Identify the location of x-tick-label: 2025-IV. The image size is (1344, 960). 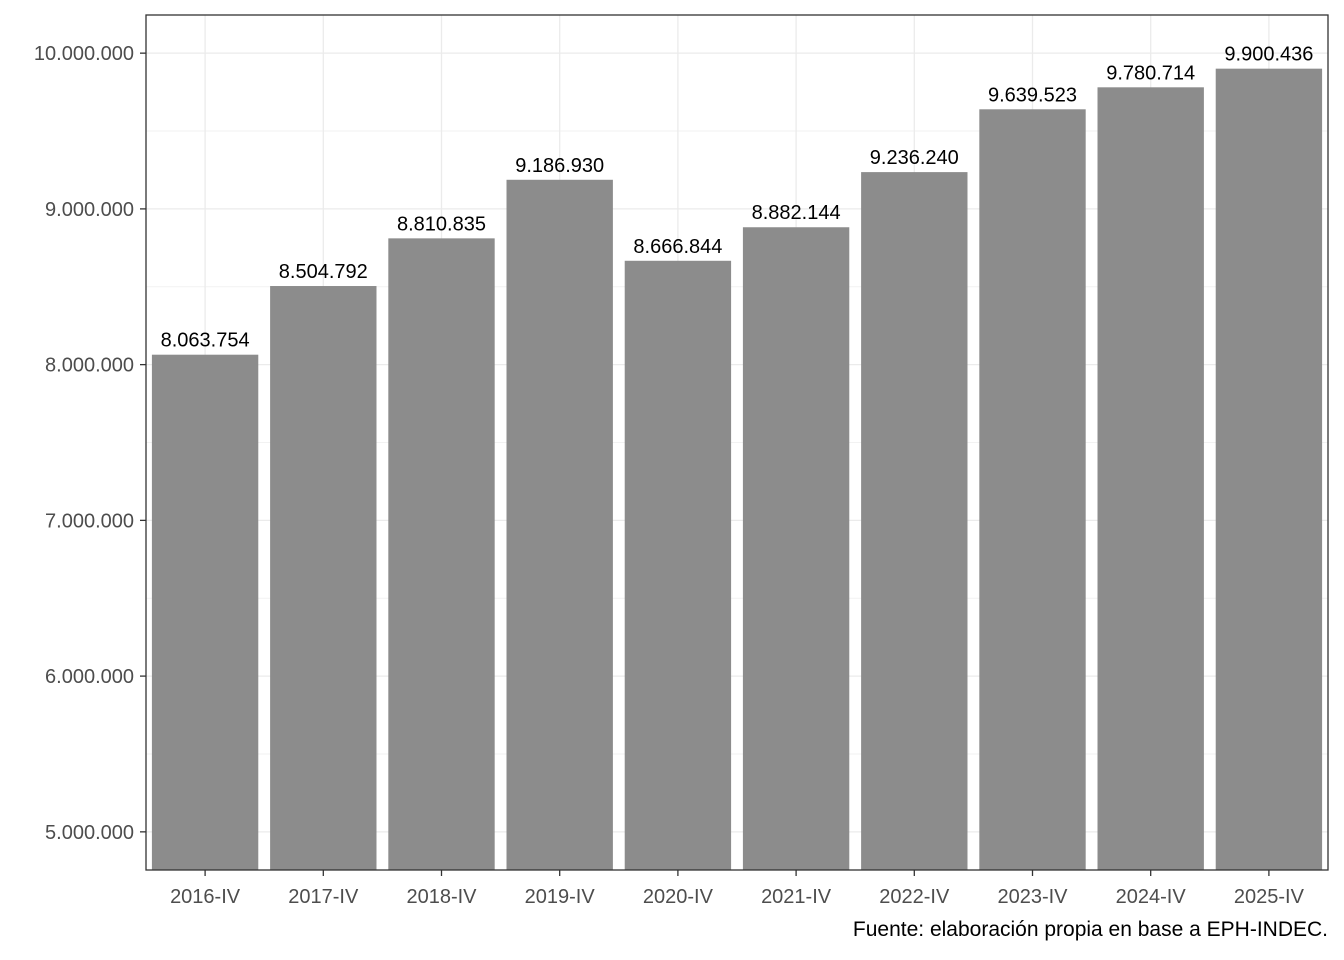
(1269, 897).